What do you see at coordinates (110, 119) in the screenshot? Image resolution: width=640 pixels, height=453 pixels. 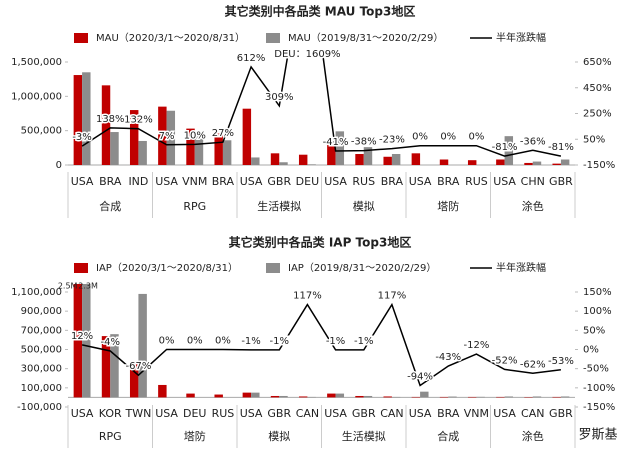 I see `line-value-label: 138%` at bounding box center [110, 119].